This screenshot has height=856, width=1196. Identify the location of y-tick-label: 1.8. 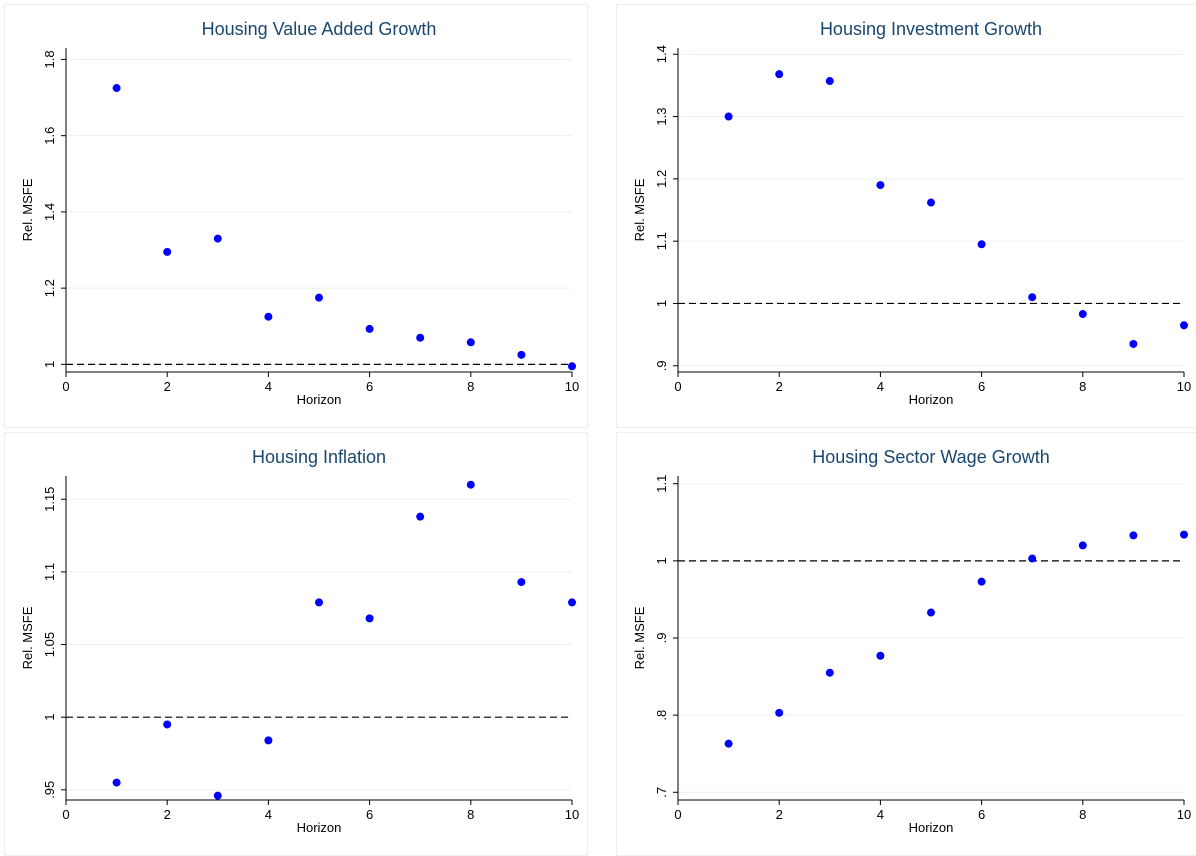
(49, 59).